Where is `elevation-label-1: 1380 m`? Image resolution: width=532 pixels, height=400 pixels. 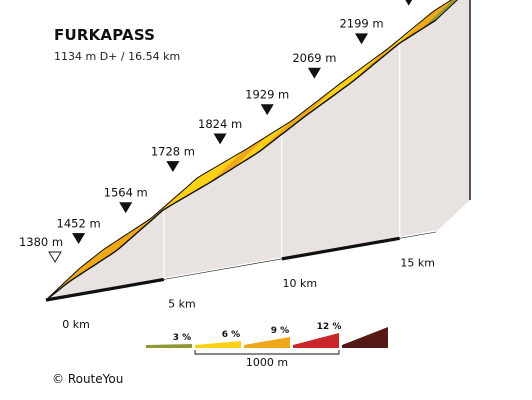
elevation-label-1: 1380 m is located at coordinates (41, 242).